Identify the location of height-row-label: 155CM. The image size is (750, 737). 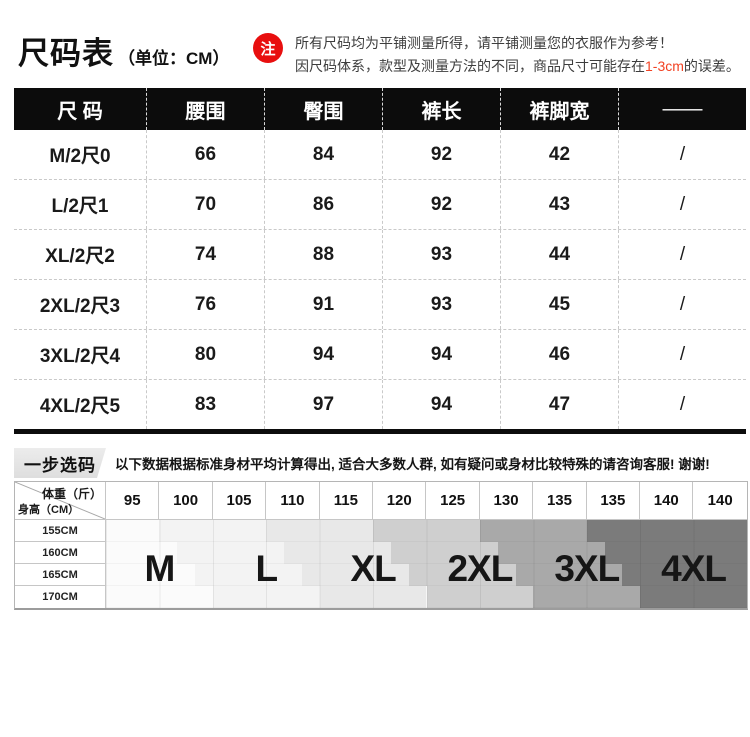
(60, 531).